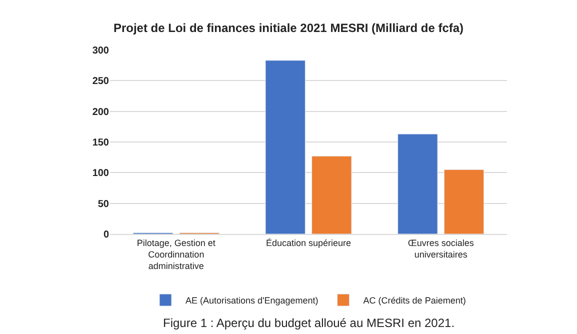  I want to click on y-tick-label: 100, so click(101, 174).